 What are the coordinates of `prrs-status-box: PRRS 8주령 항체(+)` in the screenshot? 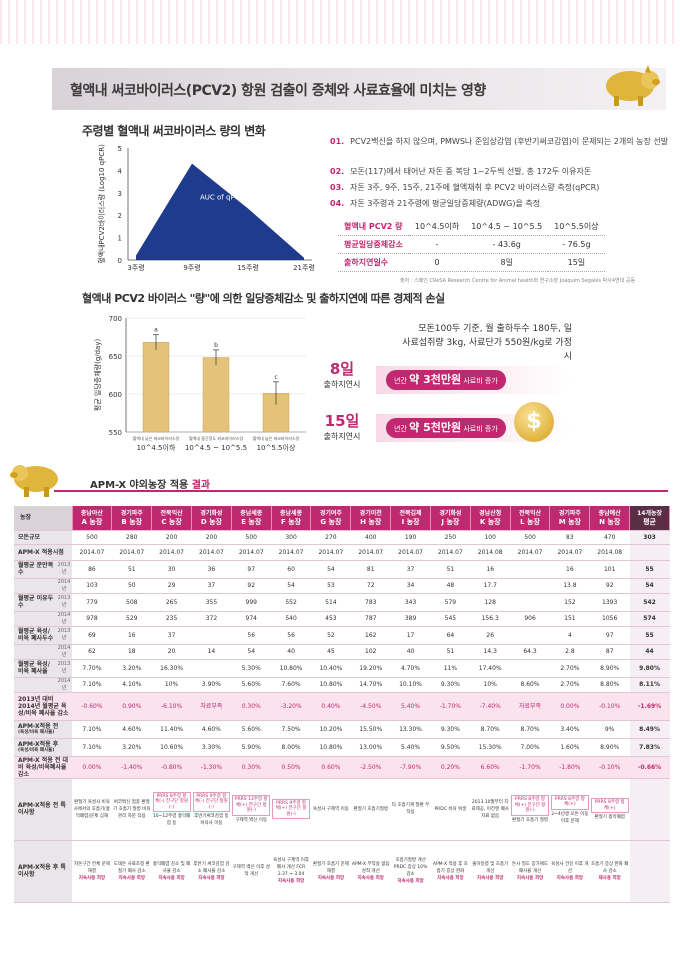 It's located at (609, 805).